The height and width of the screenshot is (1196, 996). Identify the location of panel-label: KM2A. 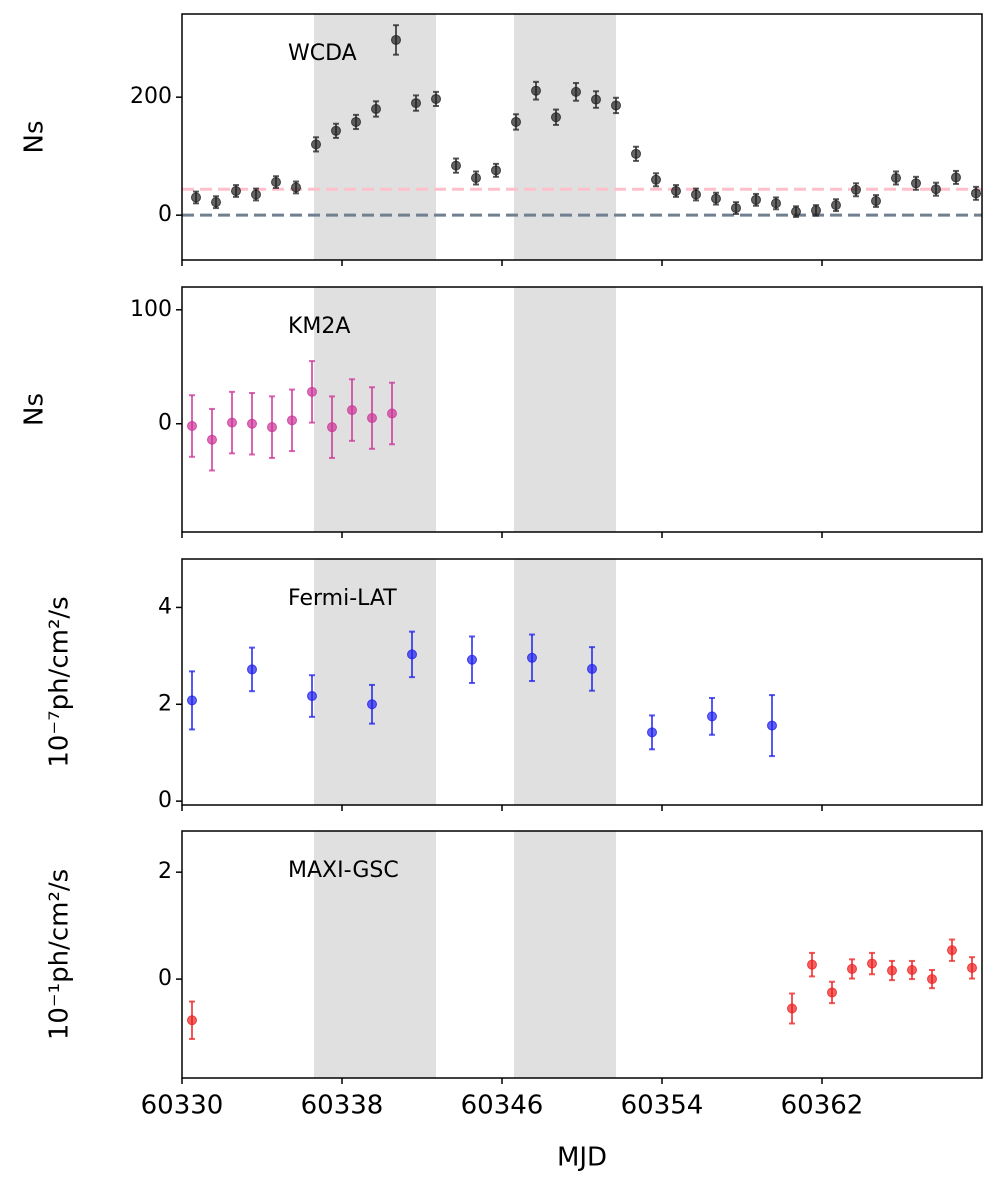
(319, 326).